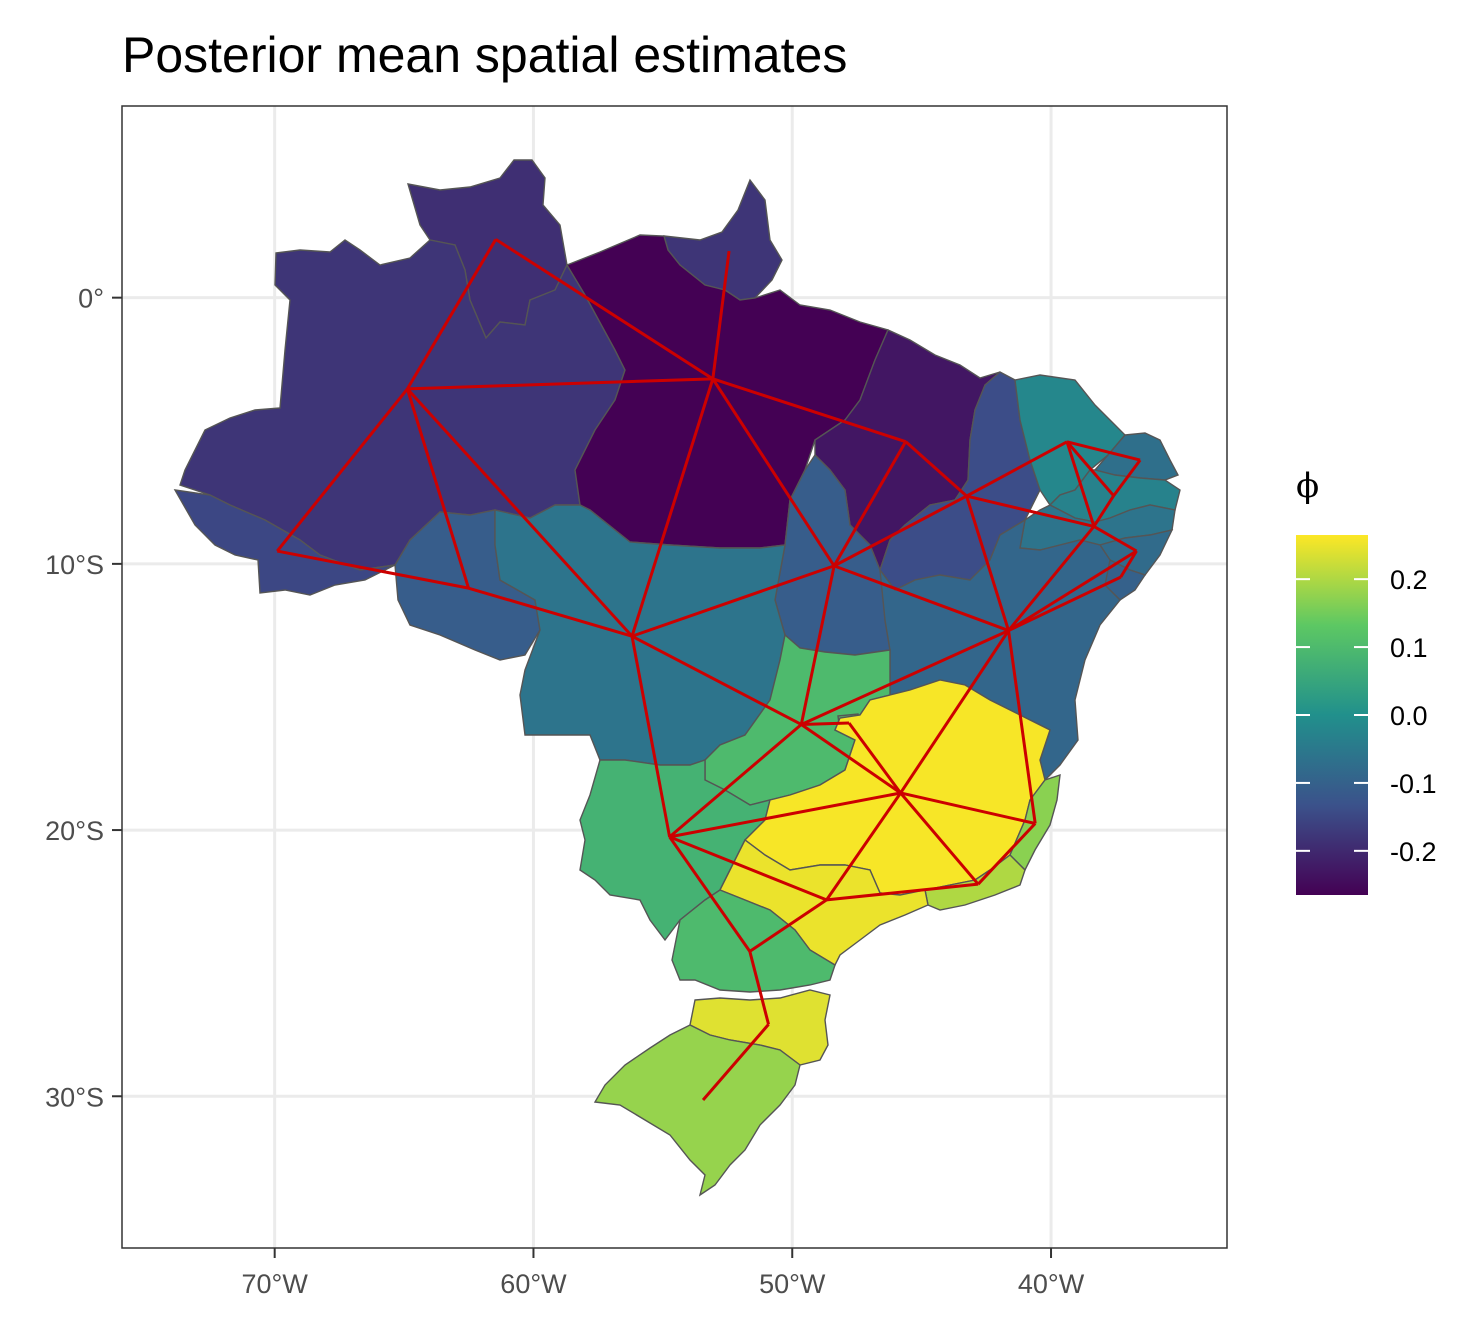 This screenshot has width=1458, height=1325. I want to click on edge-SP-PR, so click(788, 925).